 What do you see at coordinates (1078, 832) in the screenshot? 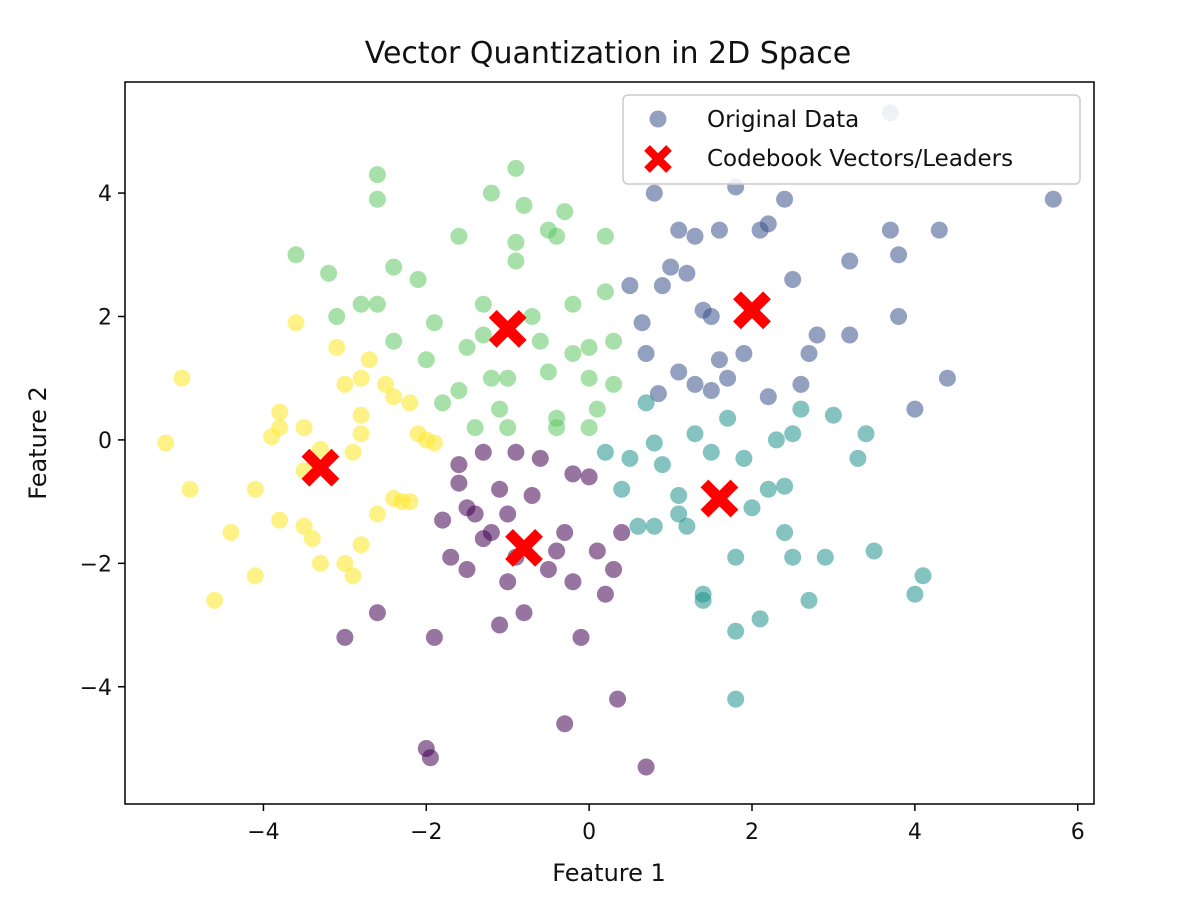
I see `x-tick-label: 6` at bounding box center [1078, 832].